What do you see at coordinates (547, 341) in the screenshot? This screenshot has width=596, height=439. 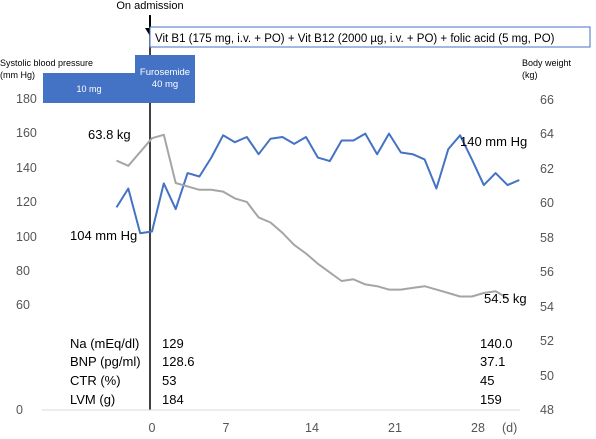 I see `y-right-tick: 52` at bounding box center [547, 341].